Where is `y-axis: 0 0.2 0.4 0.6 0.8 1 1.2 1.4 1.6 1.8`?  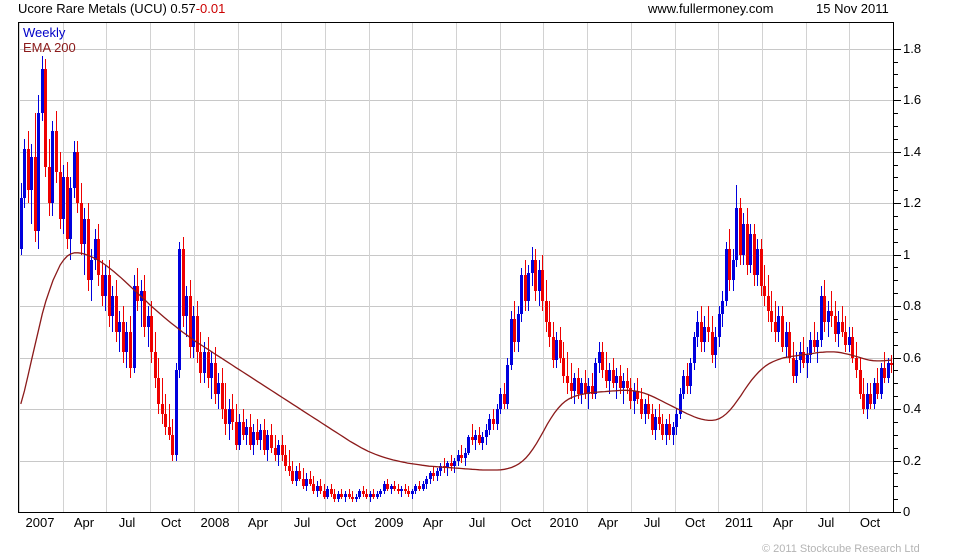
y-axis: 0 0.2 0.4 0.6 0.8 1 1.2 1.4 1.6 1.8 is located at coordinates (937, 272).